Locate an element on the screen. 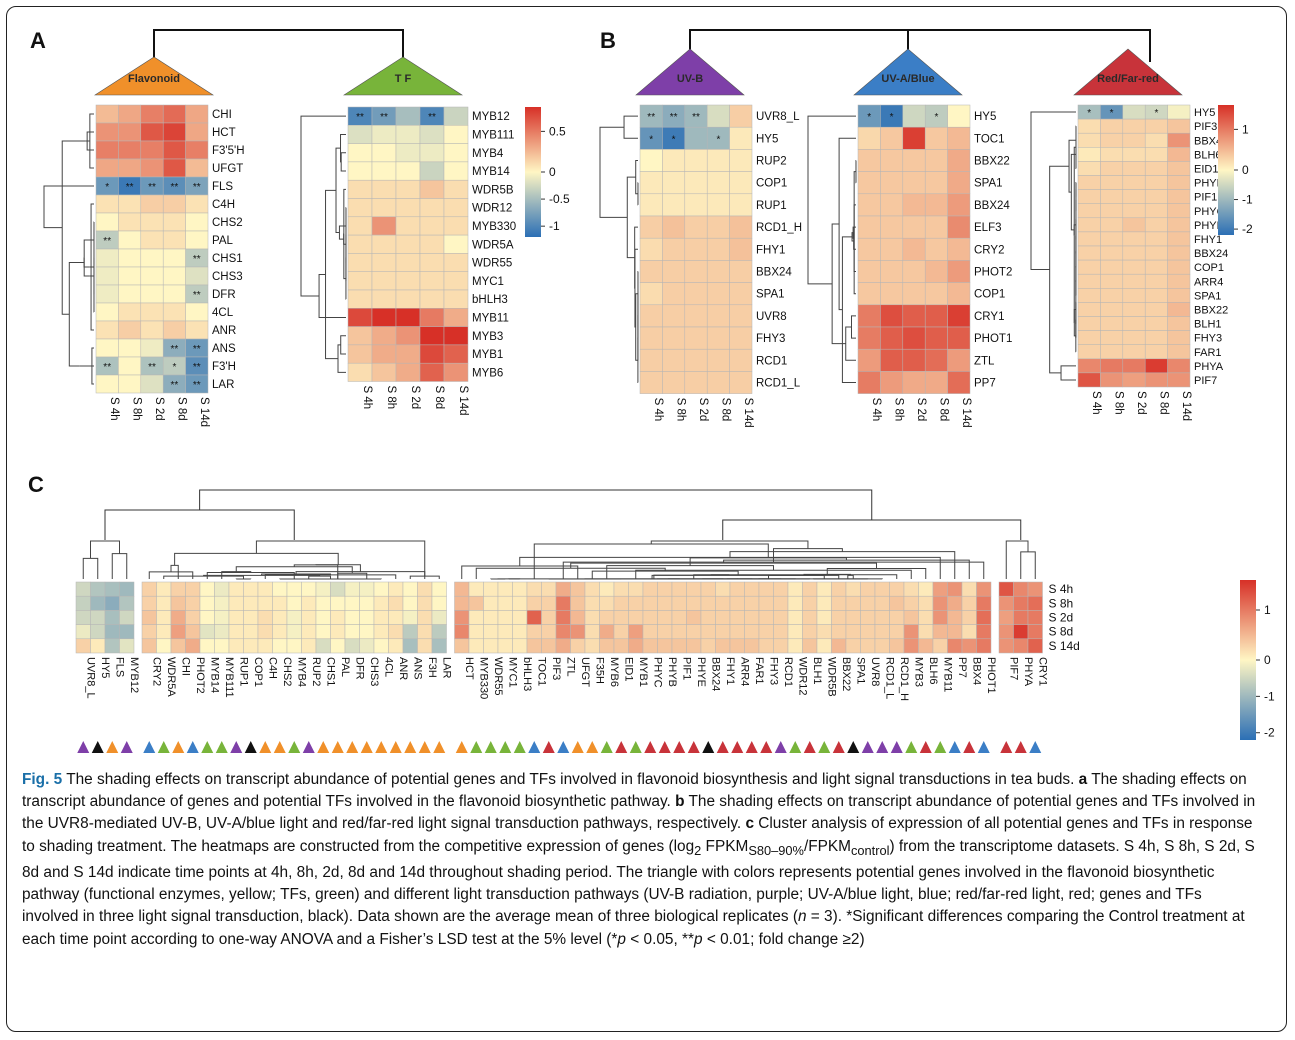  cluster-column-label-phya: PHYA is located at coordinates (1028, 672).